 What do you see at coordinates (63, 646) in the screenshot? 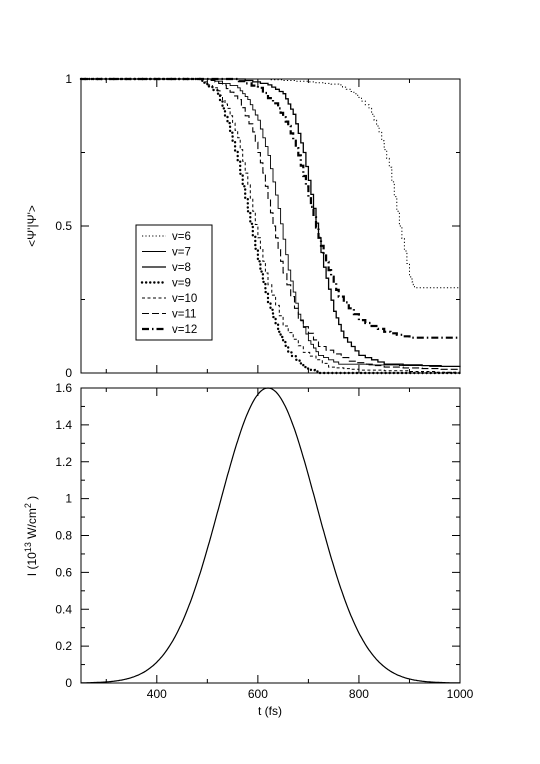
I see `bottom-ytick-label: 0.2` at bounding box center [63, 646].